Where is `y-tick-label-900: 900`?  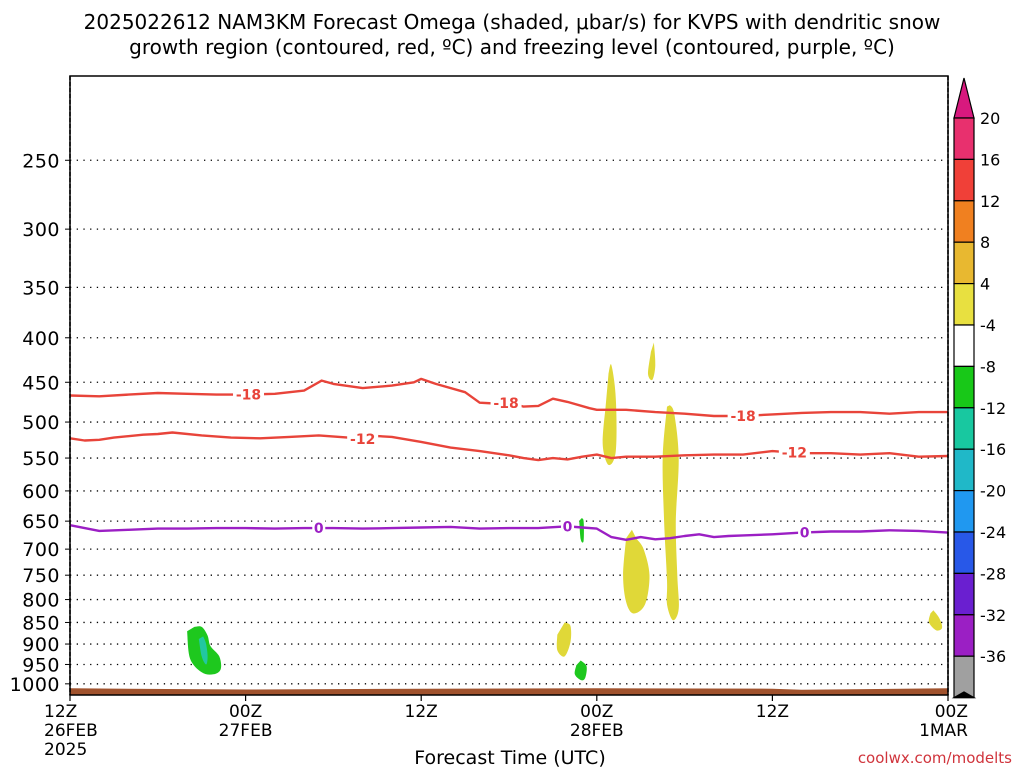
y-tick-label-900: 900 is located at coordinates (41, 645).